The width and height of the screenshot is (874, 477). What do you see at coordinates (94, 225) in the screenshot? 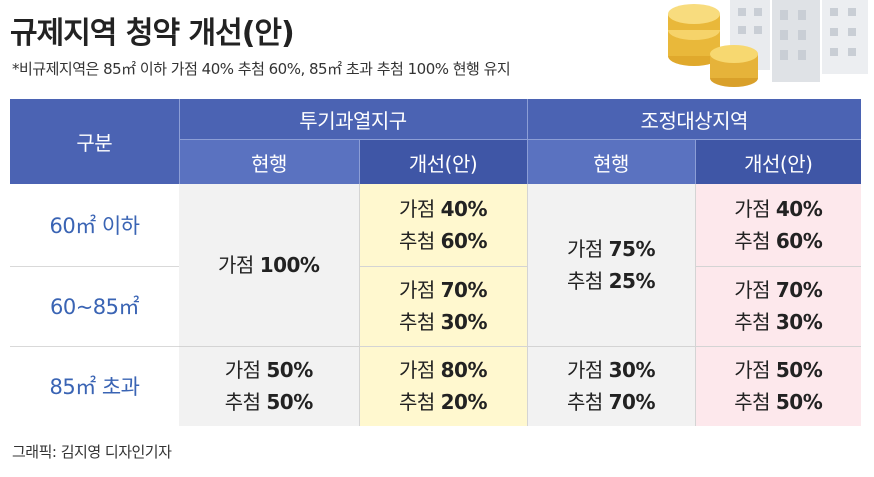
I see `row-label: 60㎡ 이하` at bounding box center [94, 225].